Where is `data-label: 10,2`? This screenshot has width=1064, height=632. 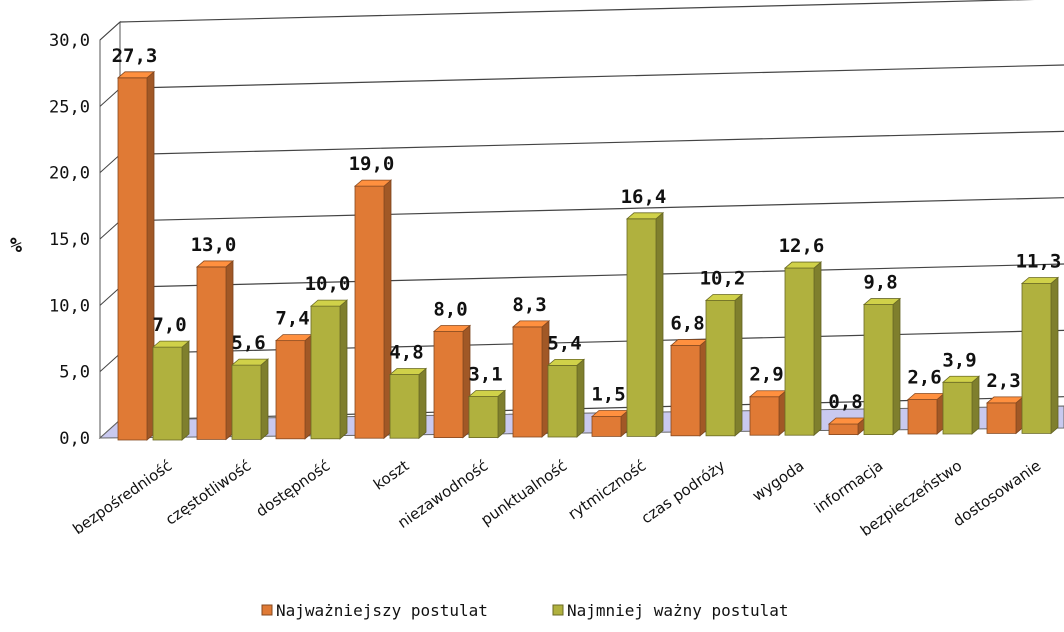
data-label: 10,2 is located at coordinates (723, 278).